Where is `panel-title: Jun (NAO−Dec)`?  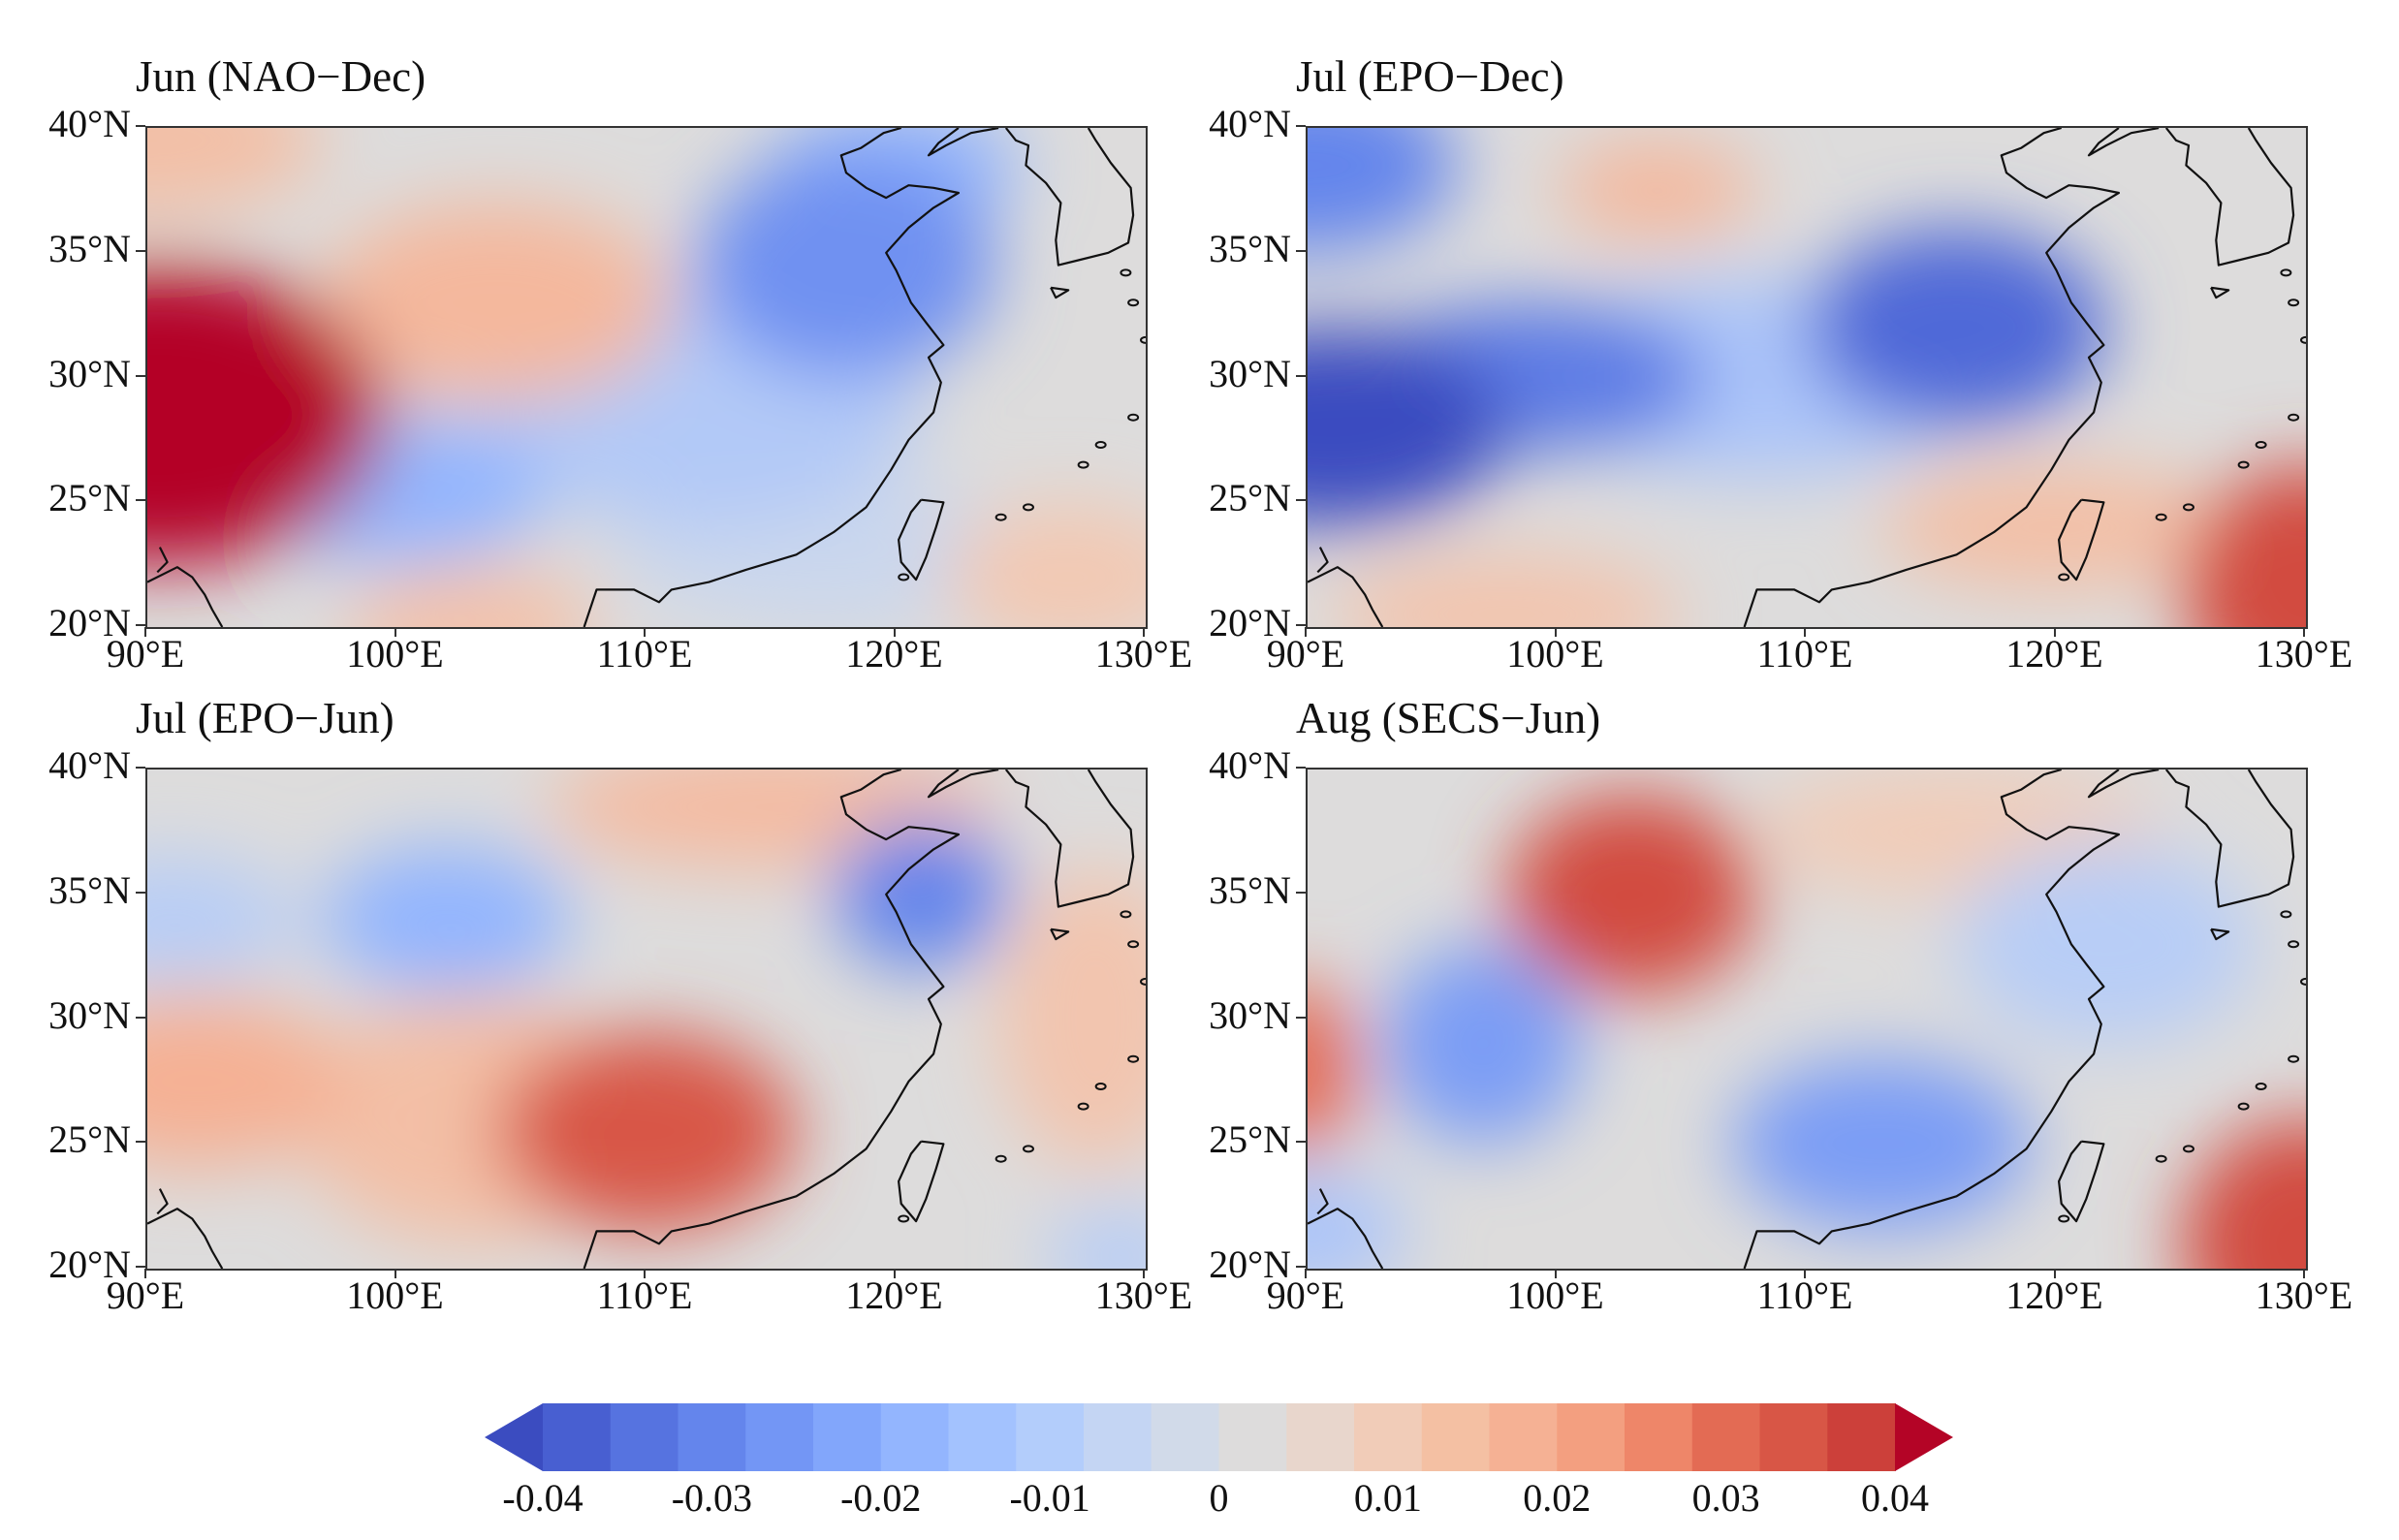
panel-title: Jun (NAO−Dec) is located at coordinates (281, 76).